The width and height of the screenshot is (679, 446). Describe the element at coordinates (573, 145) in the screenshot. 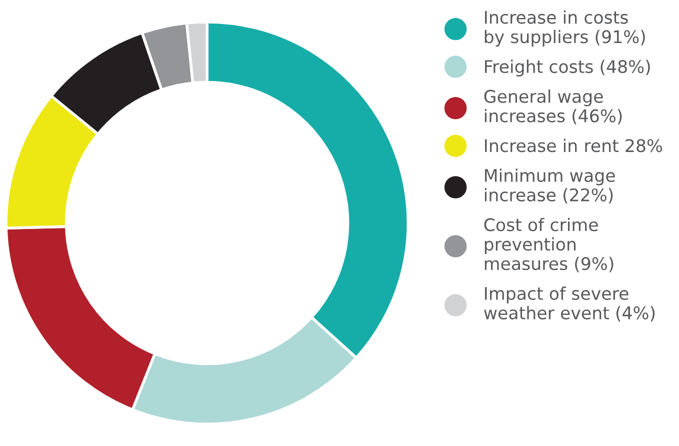

I see `legend-label: Increase in rent 28%` at that location.